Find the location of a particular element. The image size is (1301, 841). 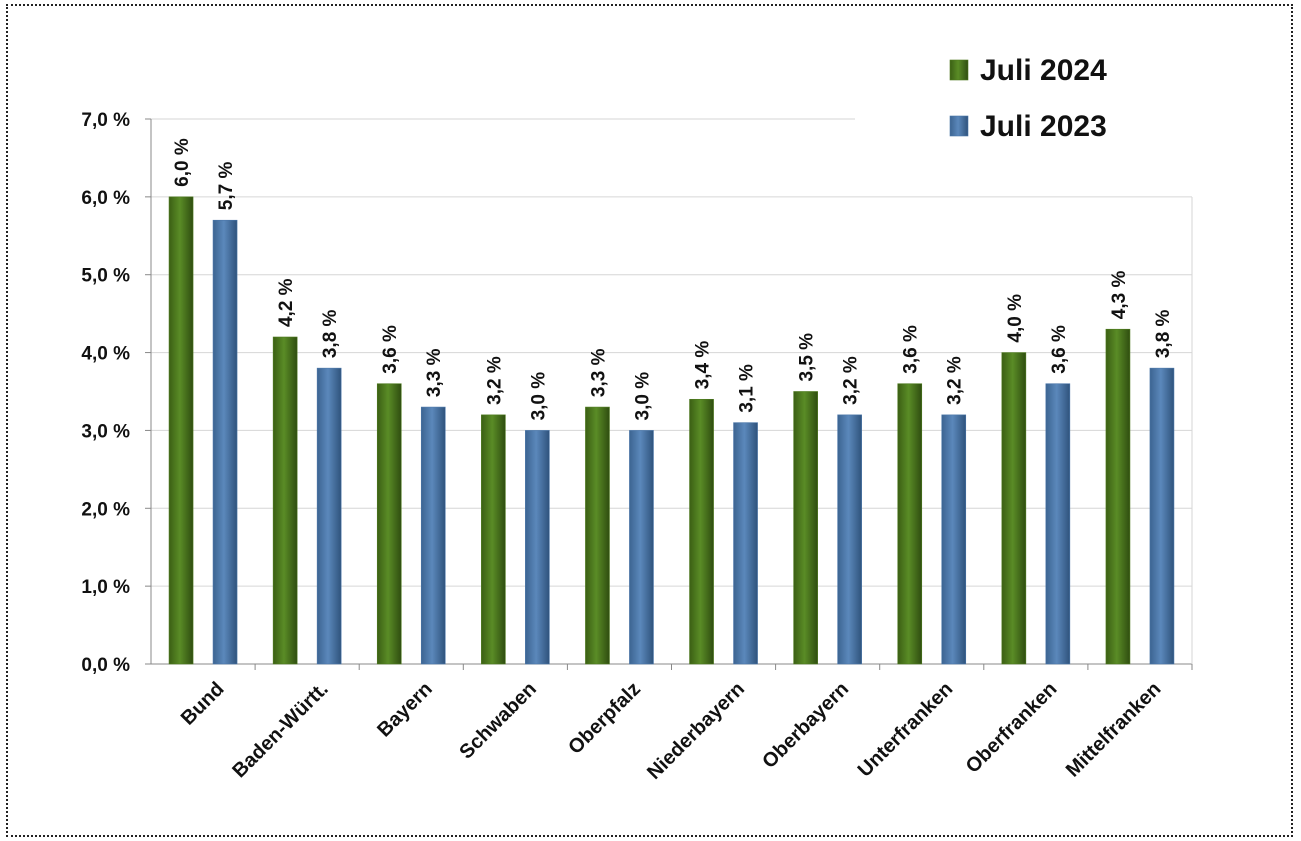

data-label: 6,0 % is located at coordinates (182, 162).